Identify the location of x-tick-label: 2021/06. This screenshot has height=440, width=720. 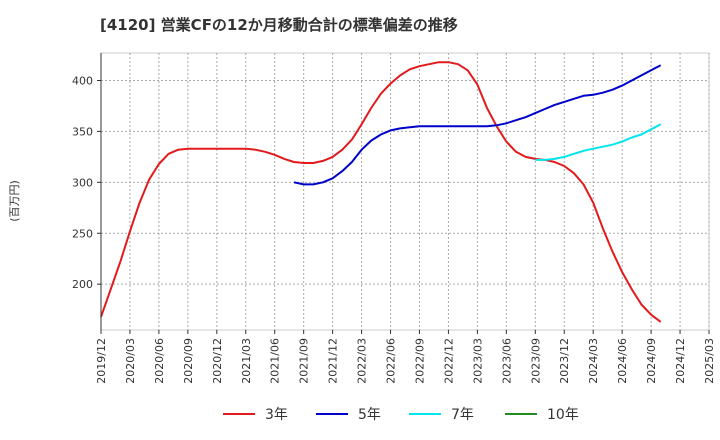
(275, 361).